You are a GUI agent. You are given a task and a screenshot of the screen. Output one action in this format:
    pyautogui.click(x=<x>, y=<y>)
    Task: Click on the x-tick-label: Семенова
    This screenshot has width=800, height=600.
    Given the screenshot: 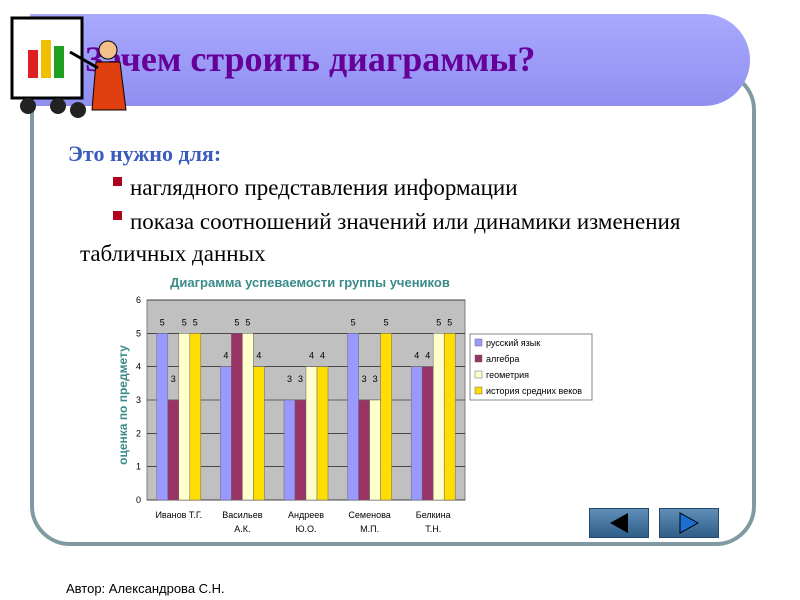 What is the action you would take?
    pyautogui.click(x=369, y=515)
    